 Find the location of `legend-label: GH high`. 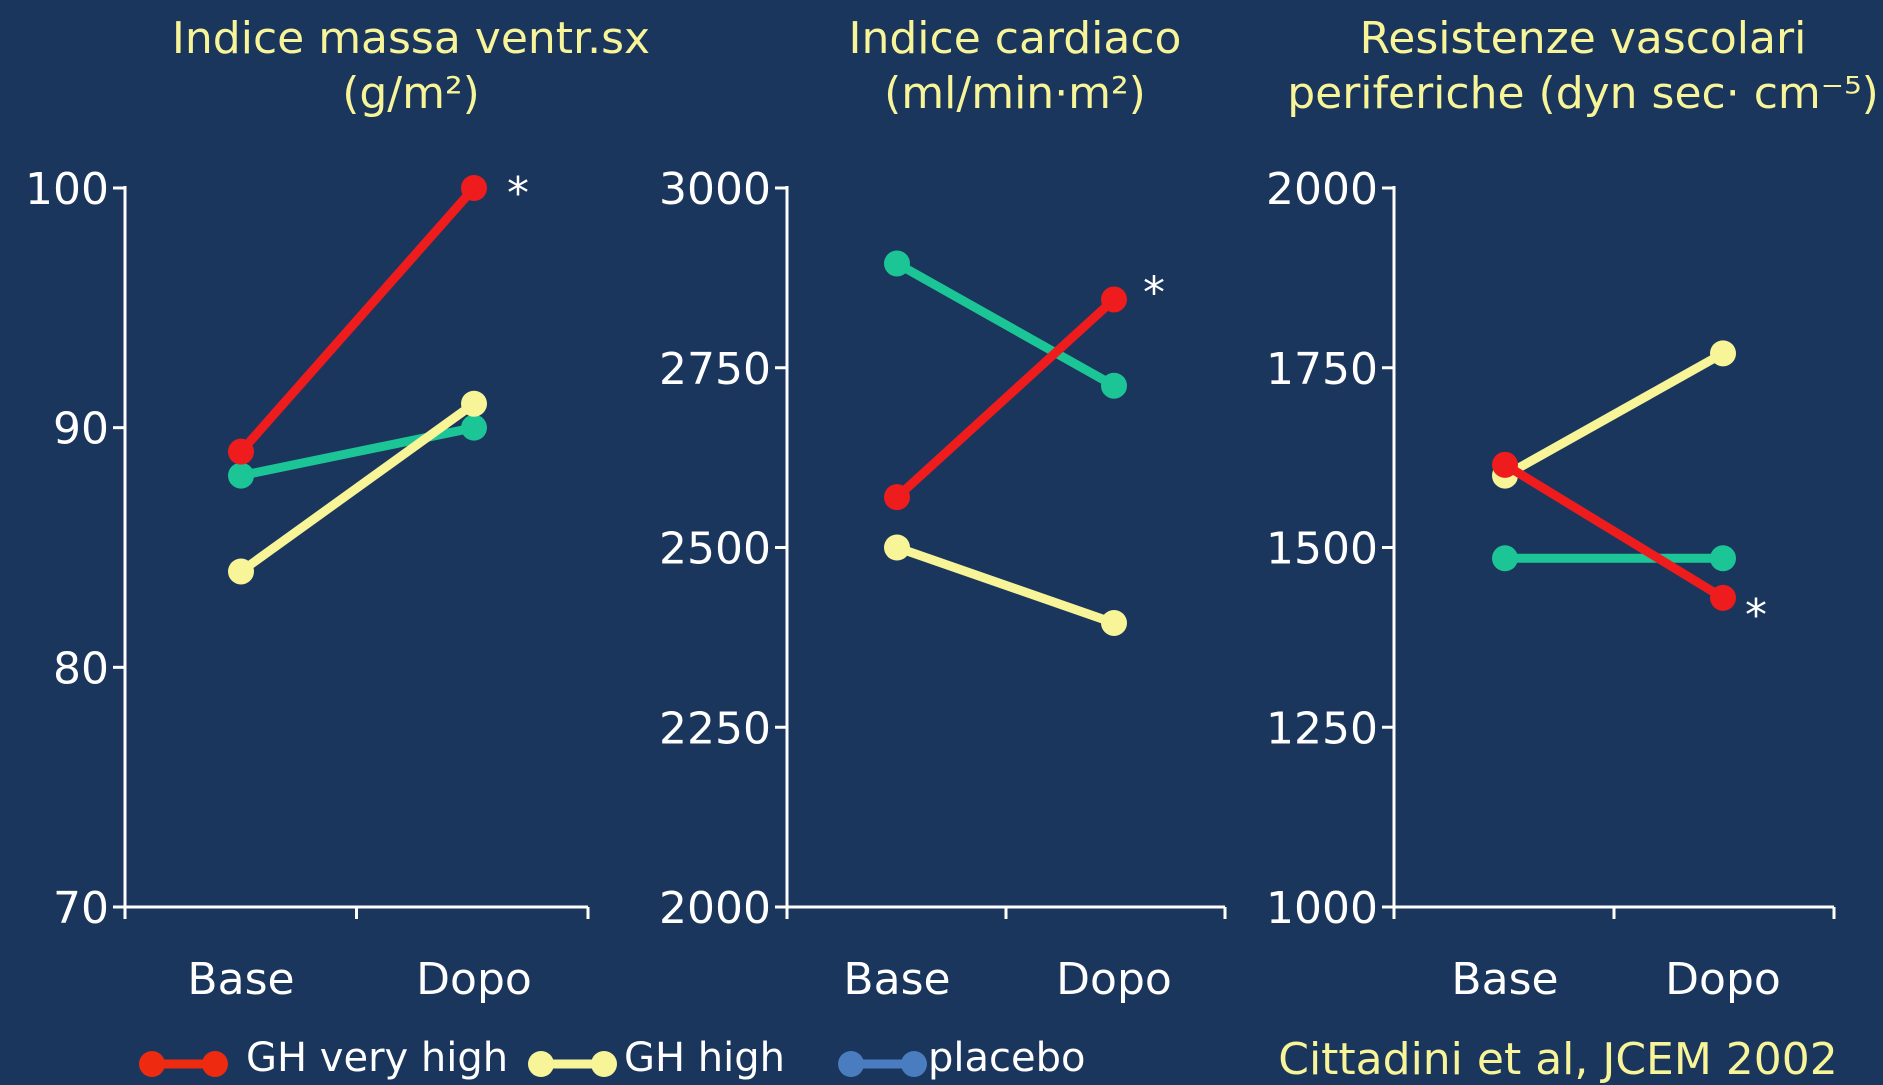

legend-label: GH high is located at coordinates (704, 1058).